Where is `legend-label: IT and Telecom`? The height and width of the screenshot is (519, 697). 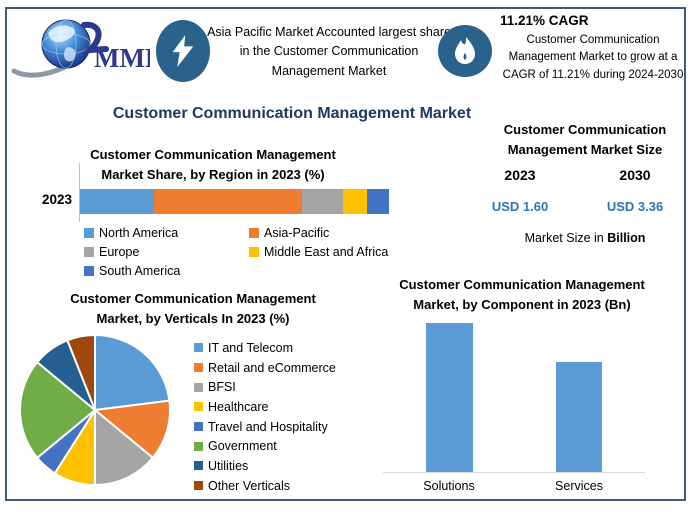
legend-label: IT and Telecom is located at coordinates (251, 347).